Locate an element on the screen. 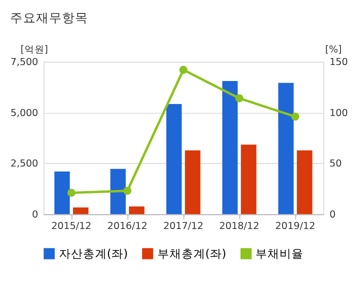 The width and height of the screenshot is (358, 281). y-tick-label: 0 is located at coordinates (35, 215).